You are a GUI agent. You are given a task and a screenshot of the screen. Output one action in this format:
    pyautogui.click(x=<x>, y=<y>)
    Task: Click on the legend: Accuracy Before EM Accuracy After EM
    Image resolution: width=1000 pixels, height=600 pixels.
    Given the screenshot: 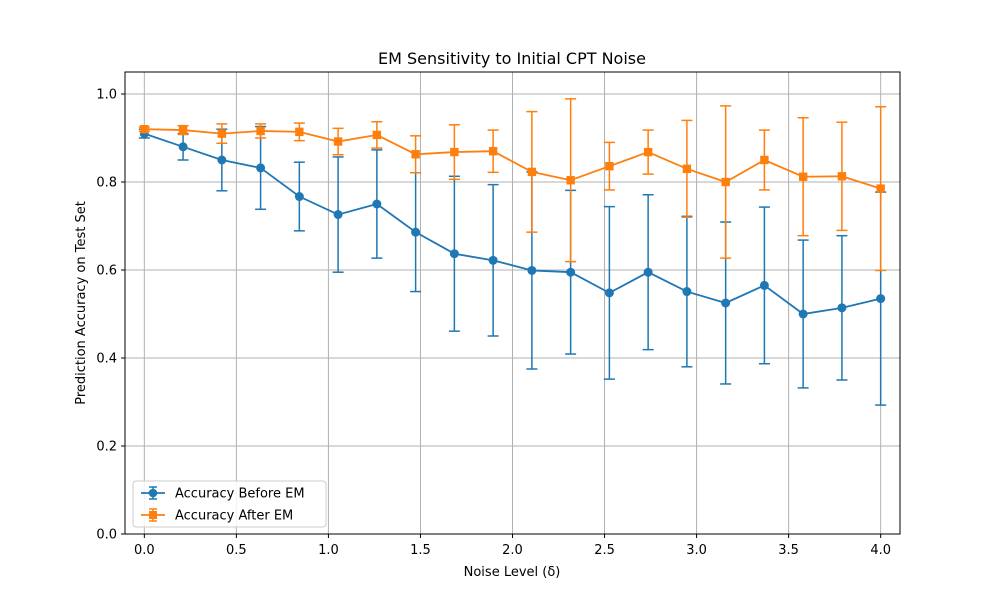 What is the action you would take?
    pyautogui.click(x=229, y=504)
    